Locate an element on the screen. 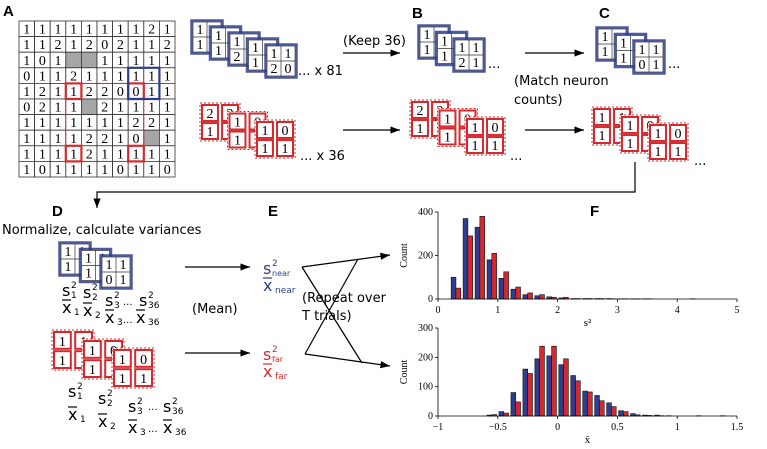 The image size is (767, 449). x-tick-label: 4 is located at coordinates (677, 310).